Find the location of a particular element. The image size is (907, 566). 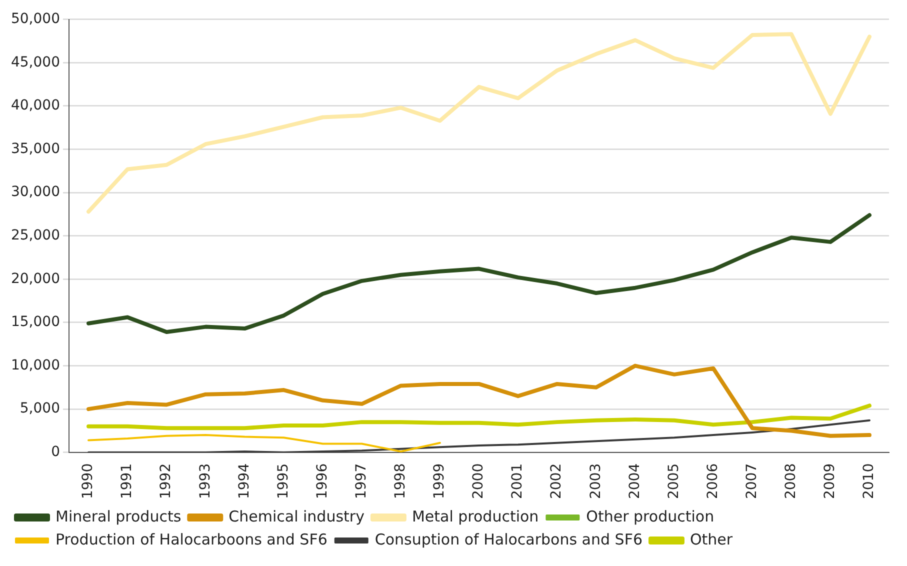

x-tick-label: 2003 is located at coordinates (596, 481).